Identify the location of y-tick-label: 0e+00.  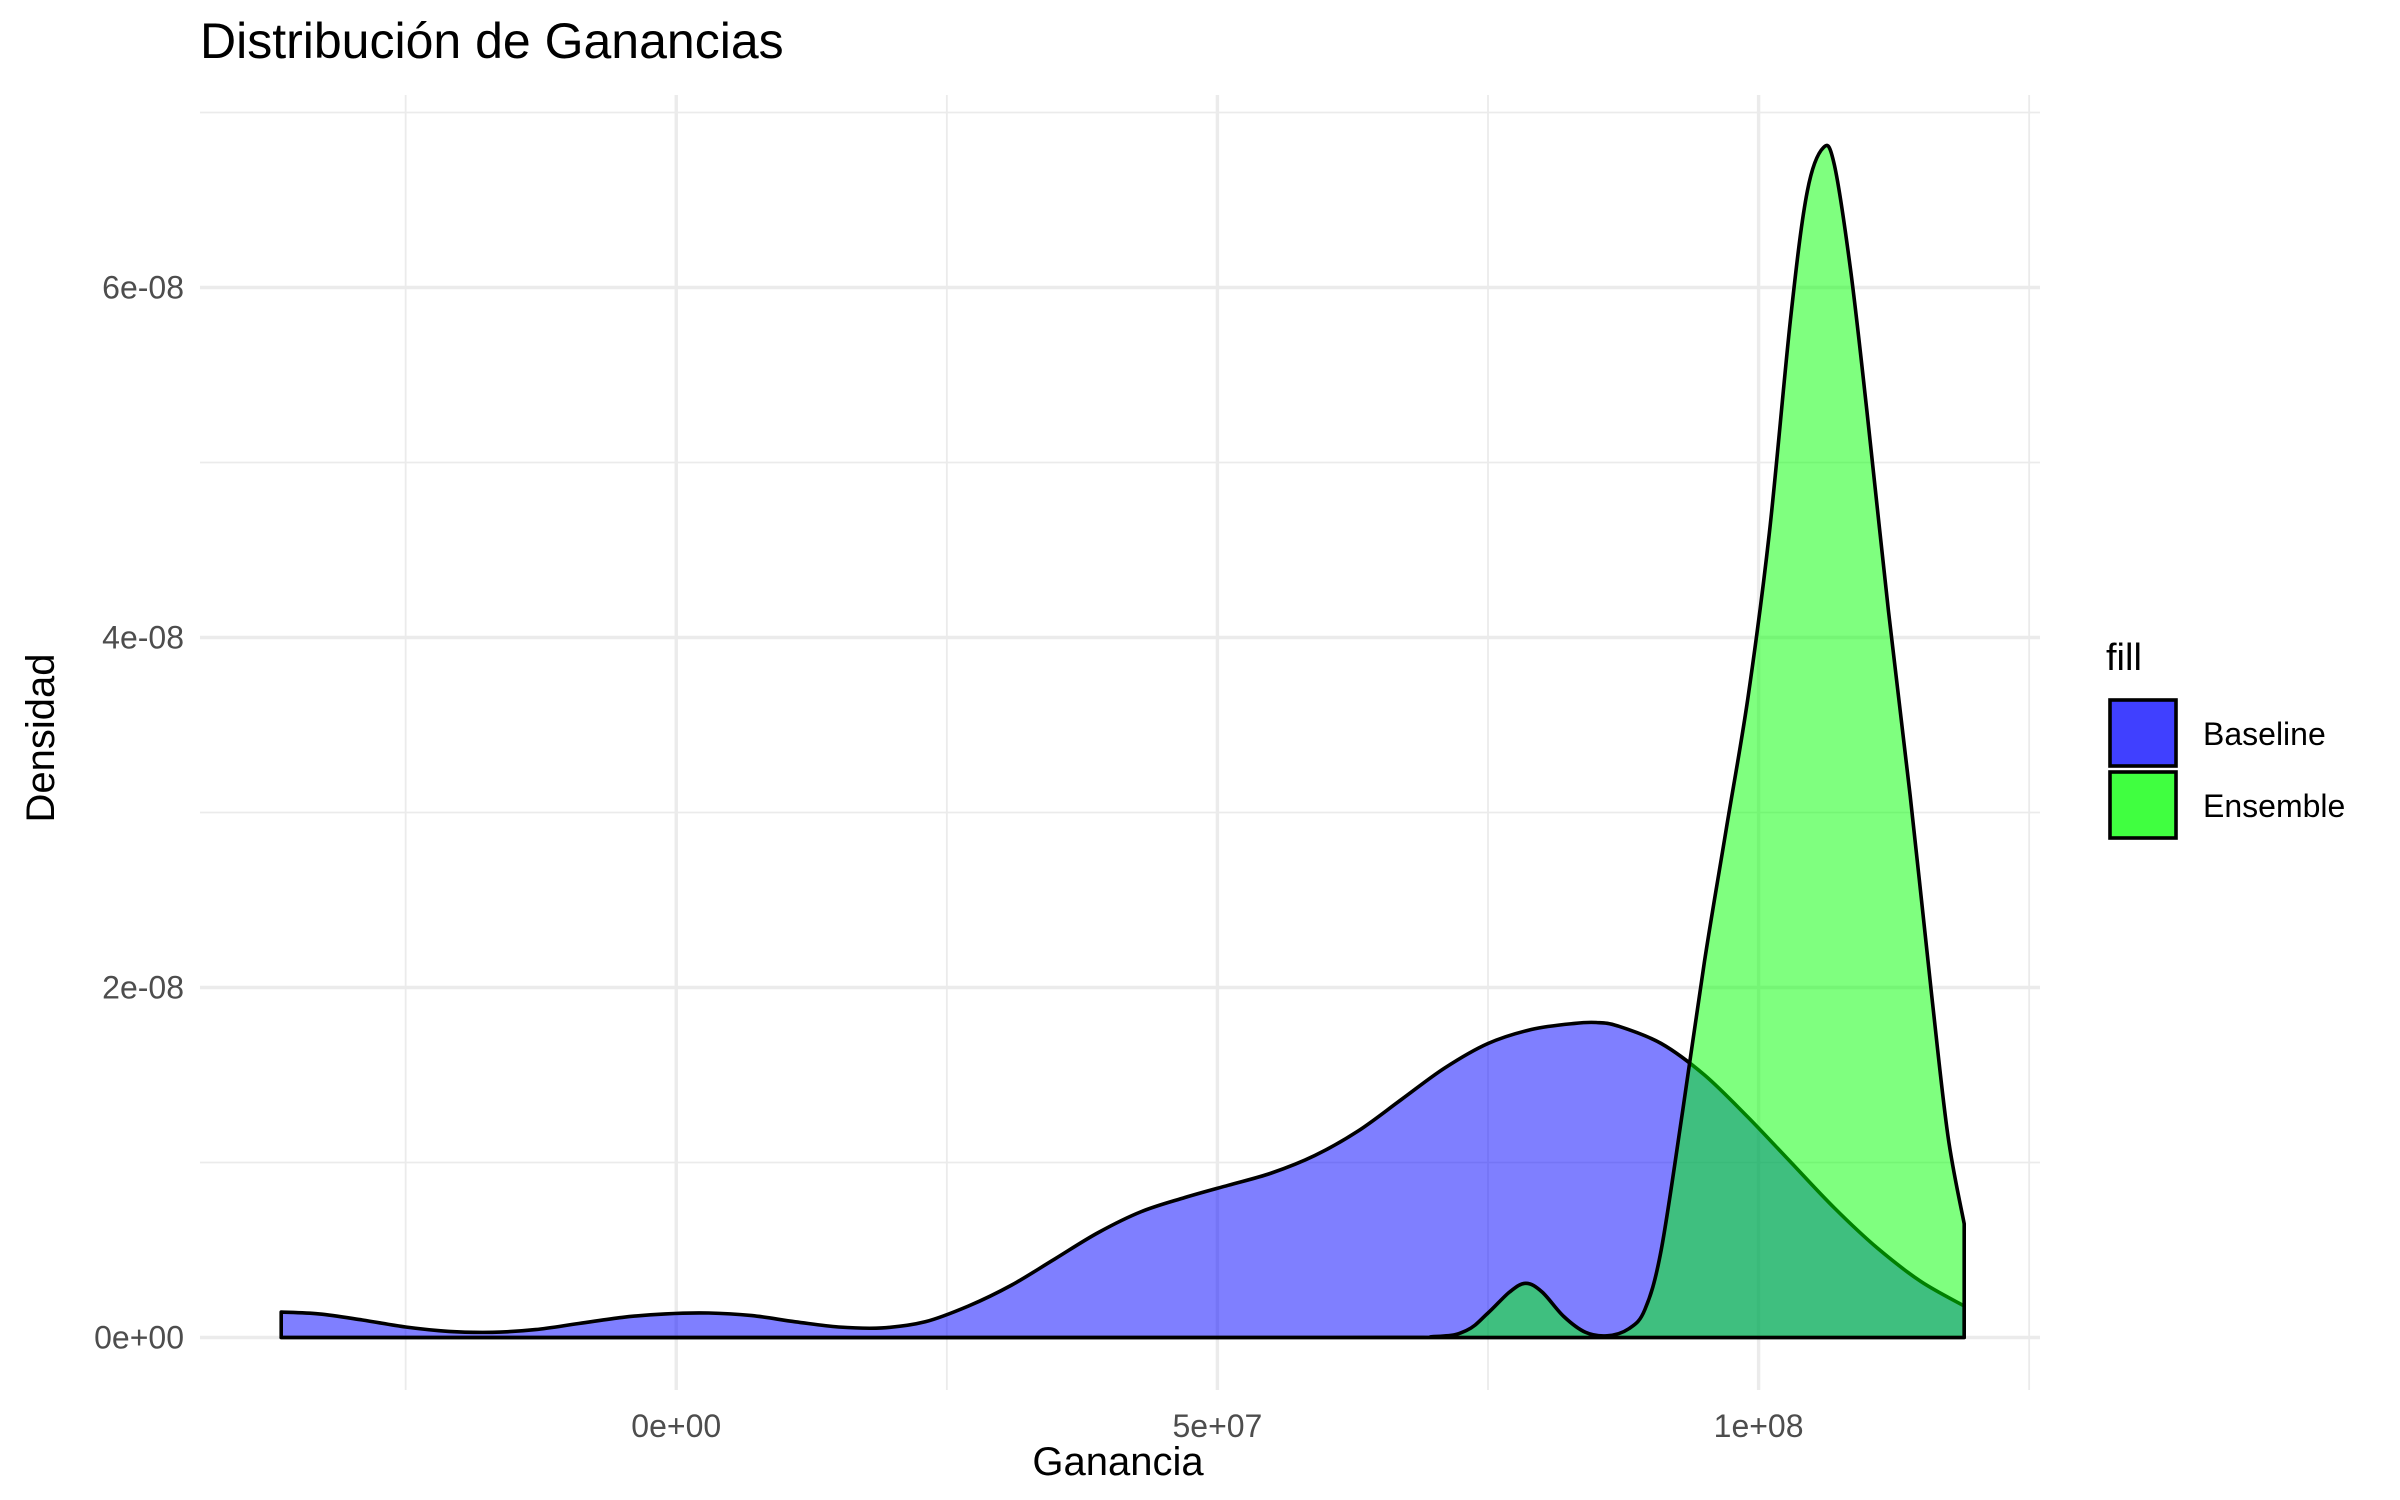
(139, 1338).